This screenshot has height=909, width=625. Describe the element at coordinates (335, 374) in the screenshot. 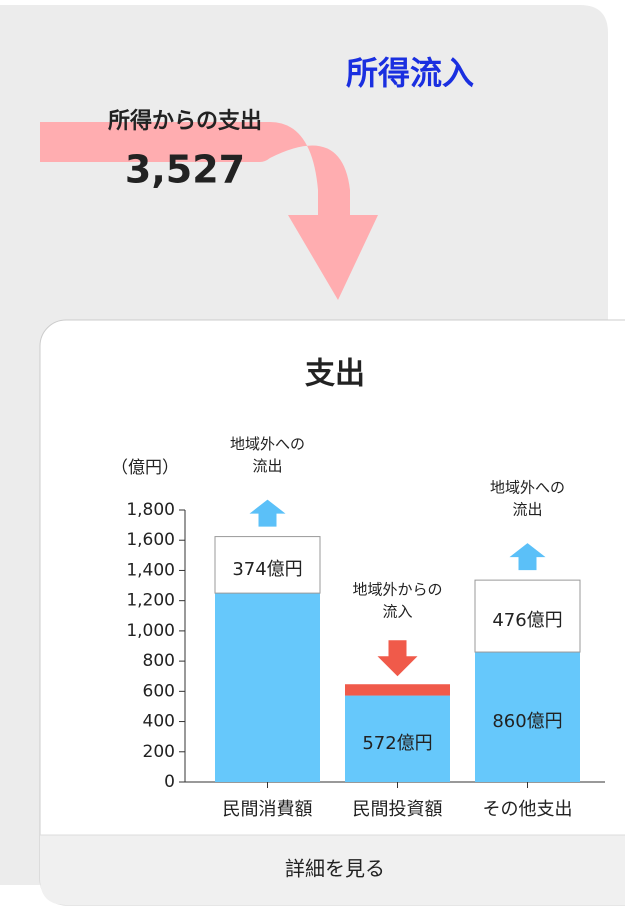

I see `card-title: 支出` at that location.